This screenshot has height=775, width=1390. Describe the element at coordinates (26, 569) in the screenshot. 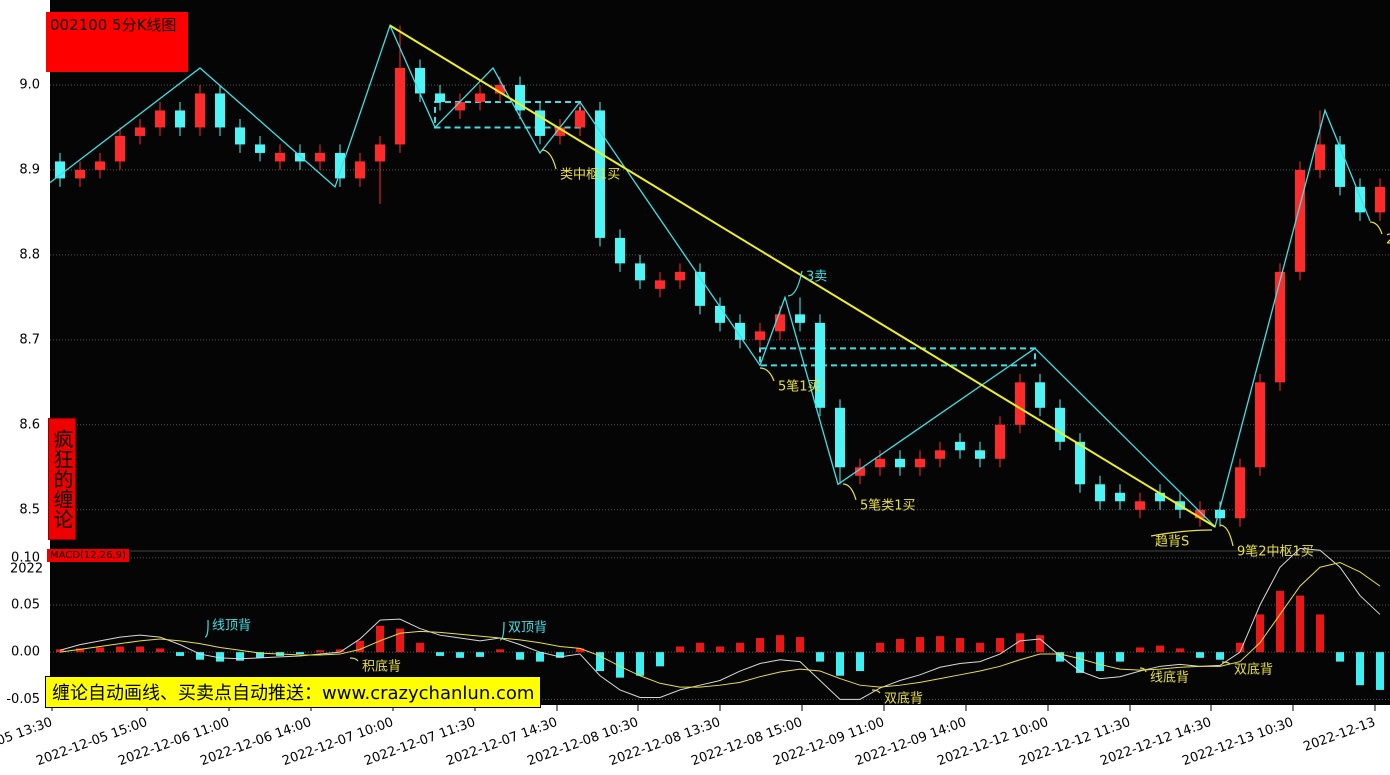

I see `corner-text: 2022` at that location.